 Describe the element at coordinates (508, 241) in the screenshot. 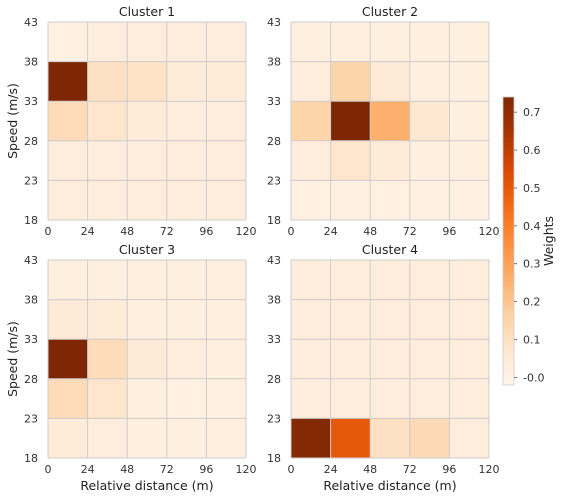

I see `colorbar-gradient` at that location.